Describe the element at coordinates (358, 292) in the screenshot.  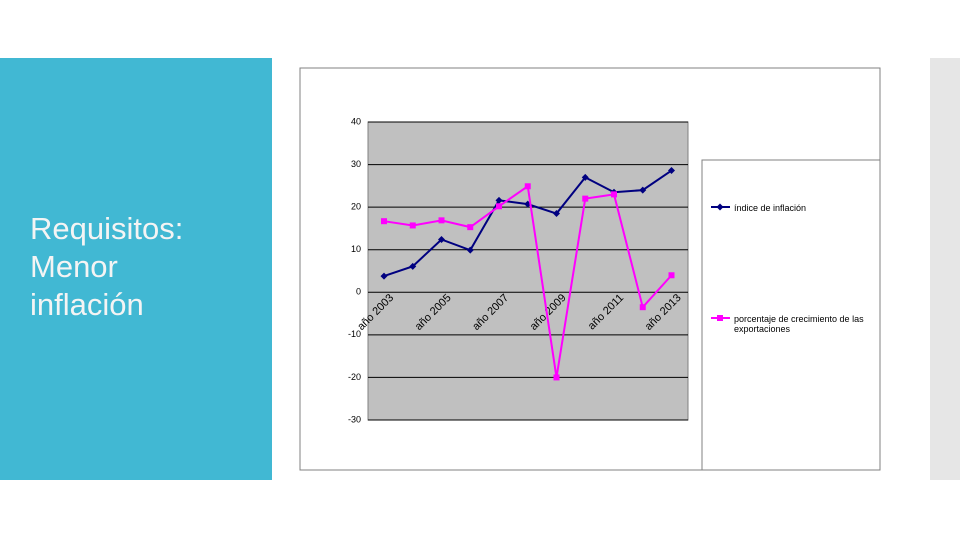
I see `y-tick-label: 0` at that location.